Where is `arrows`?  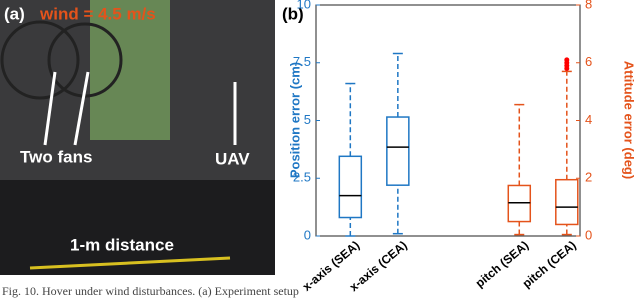 arrows is located at coordinates (140, 108).